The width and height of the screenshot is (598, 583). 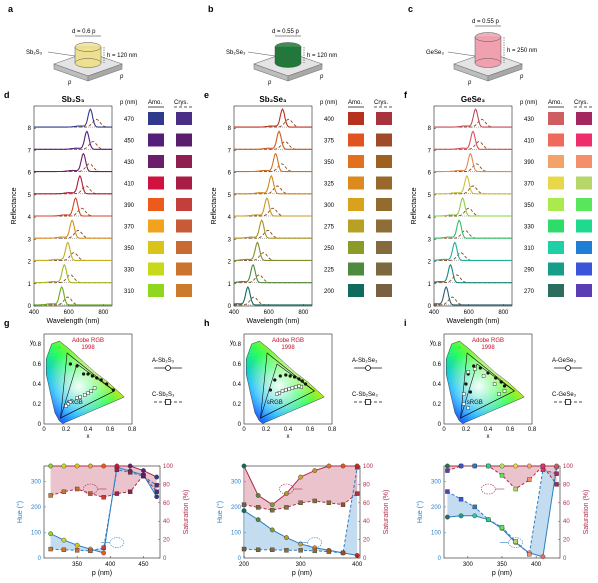 What do you see at coordinates (406, 95) in the screenshot?
I see `panel-letter-mid: f` at bounding box center [406, 95].